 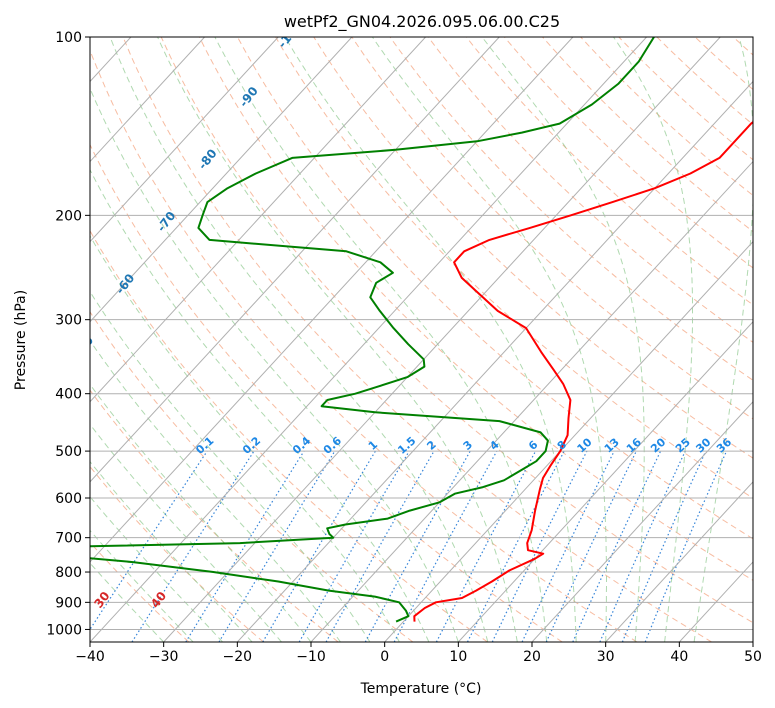 I want to click on y-tick-label: 500, so click(x=68, y=452).